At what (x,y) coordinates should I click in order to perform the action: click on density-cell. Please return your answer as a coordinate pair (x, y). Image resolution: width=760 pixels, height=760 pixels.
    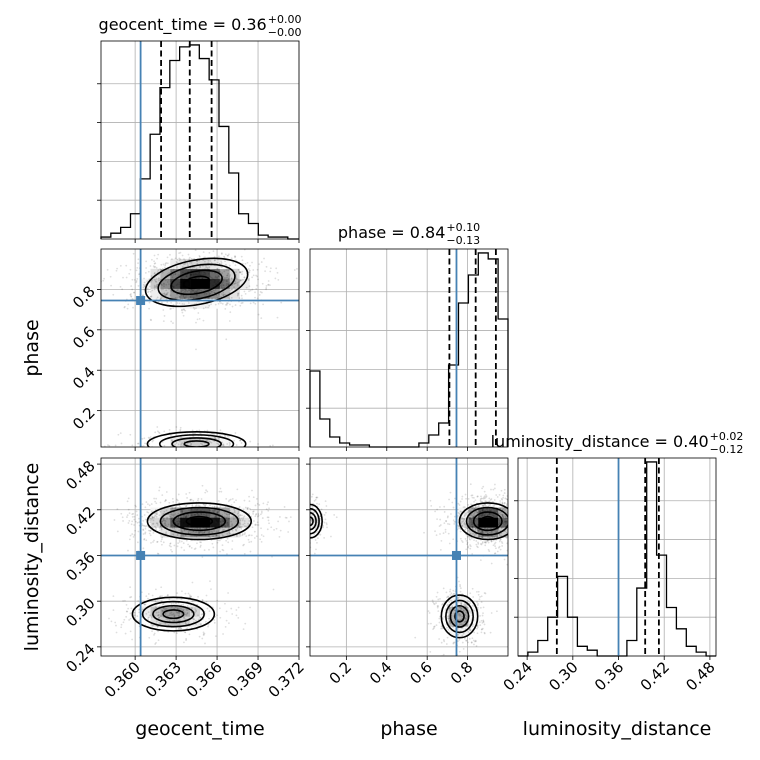
    Looking at the image, I should click on (155, 512).